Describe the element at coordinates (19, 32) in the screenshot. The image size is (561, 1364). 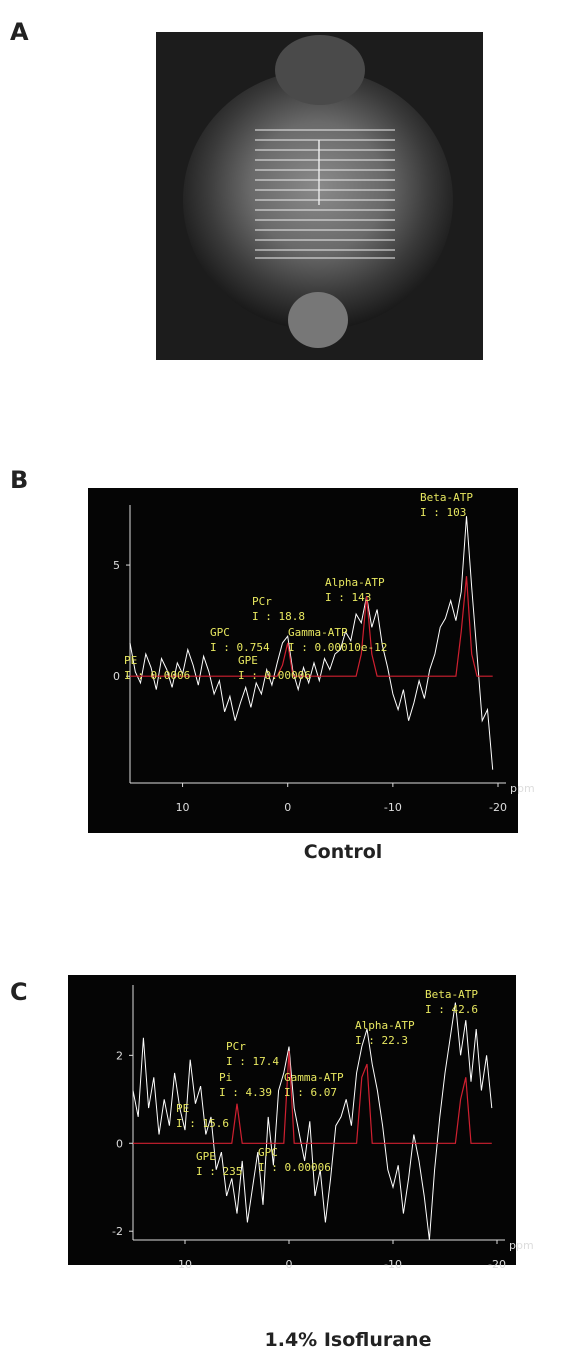
I see `panel-label: A` at that location.